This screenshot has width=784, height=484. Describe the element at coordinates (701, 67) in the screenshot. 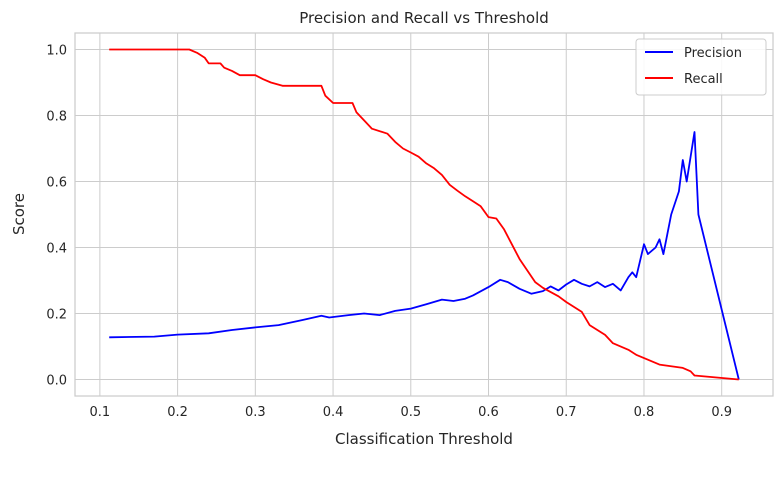

I see `legend: Precision Recall` at that location.